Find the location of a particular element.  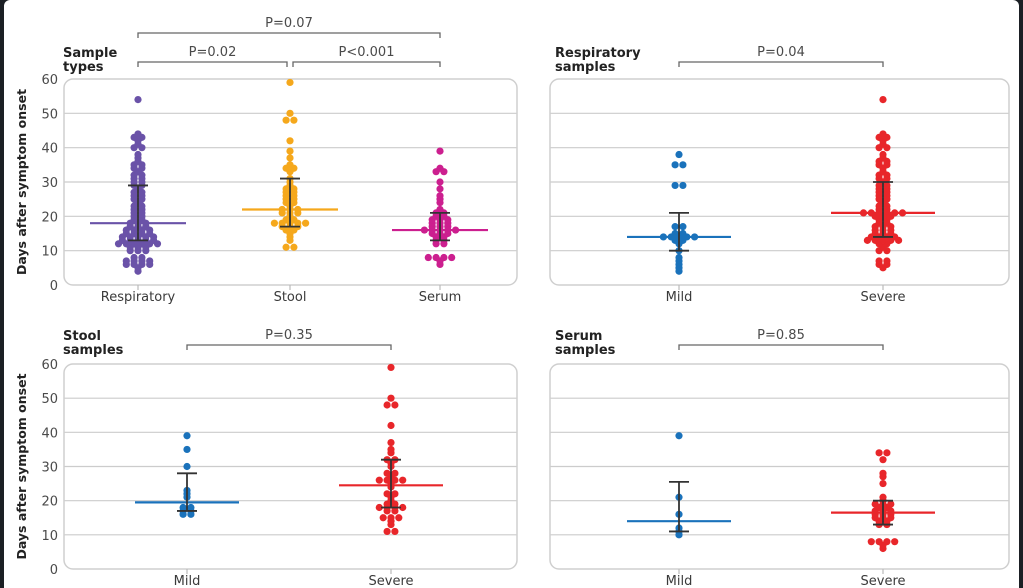

p-value-label: P<0.001 is located at coordinates (367, 52).